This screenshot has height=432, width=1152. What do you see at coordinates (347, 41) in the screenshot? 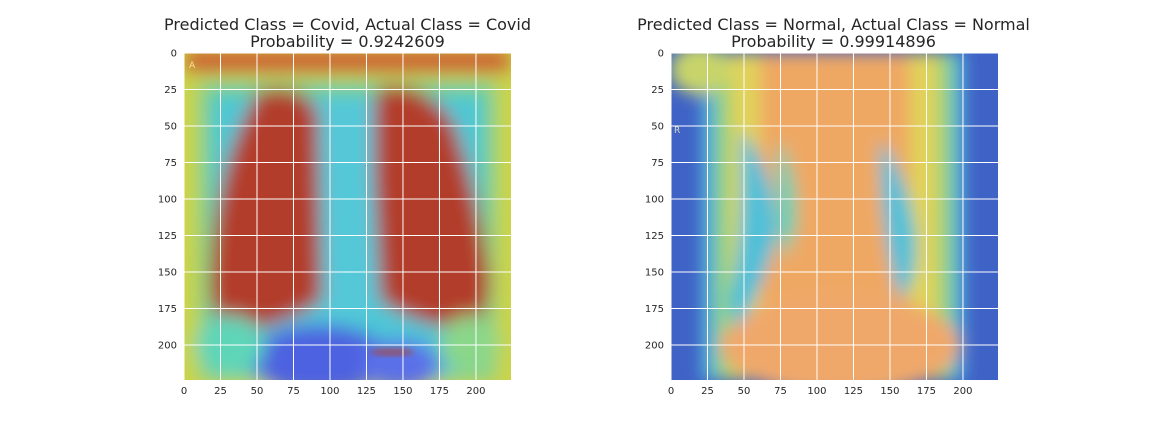
I see `title-line2: Probability = 0.9242609` at bounding box center [347, 41].